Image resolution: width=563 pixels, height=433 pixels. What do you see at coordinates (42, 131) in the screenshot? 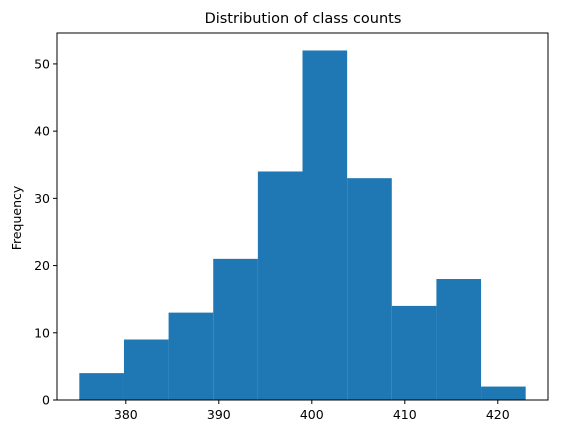
I see `y-tick-label: 40` at bounding box center [42, 131].